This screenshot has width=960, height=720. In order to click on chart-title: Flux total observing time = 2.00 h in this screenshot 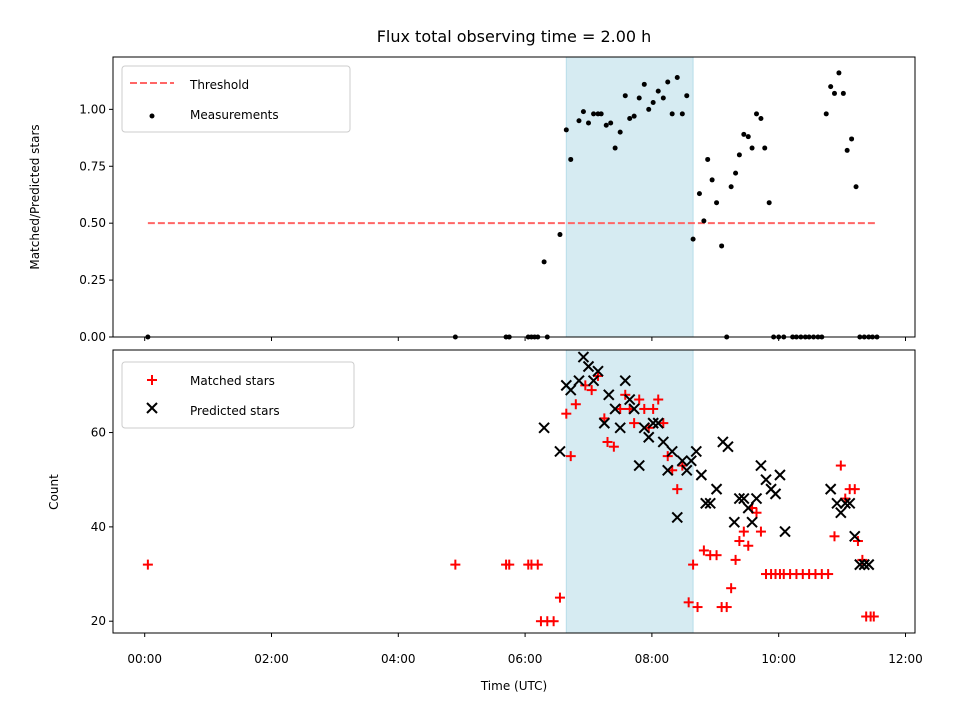, I will do `click(514, 36)`.